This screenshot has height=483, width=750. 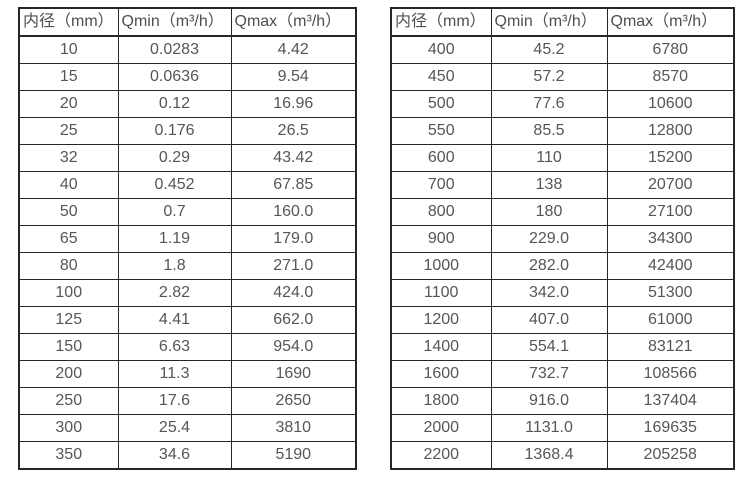 I want to click on table-cell: 110, so click(x=549, y=158).